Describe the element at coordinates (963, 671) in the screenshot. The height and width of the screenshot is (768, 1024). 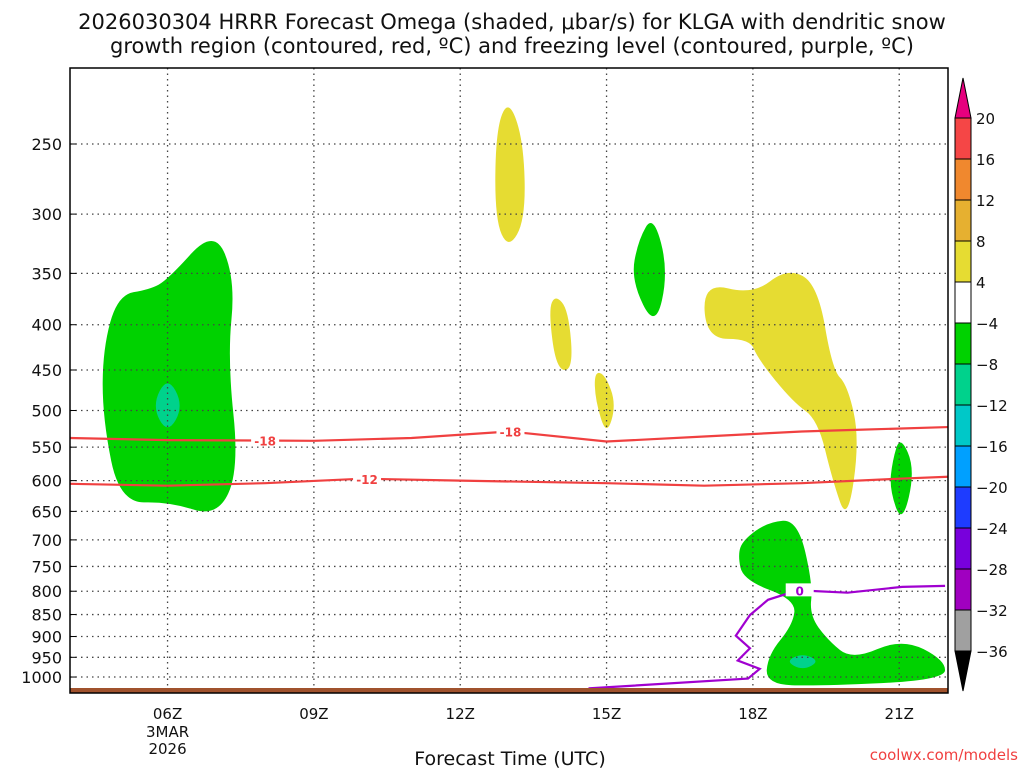
I see `colorbar-under-triangle` at that location.